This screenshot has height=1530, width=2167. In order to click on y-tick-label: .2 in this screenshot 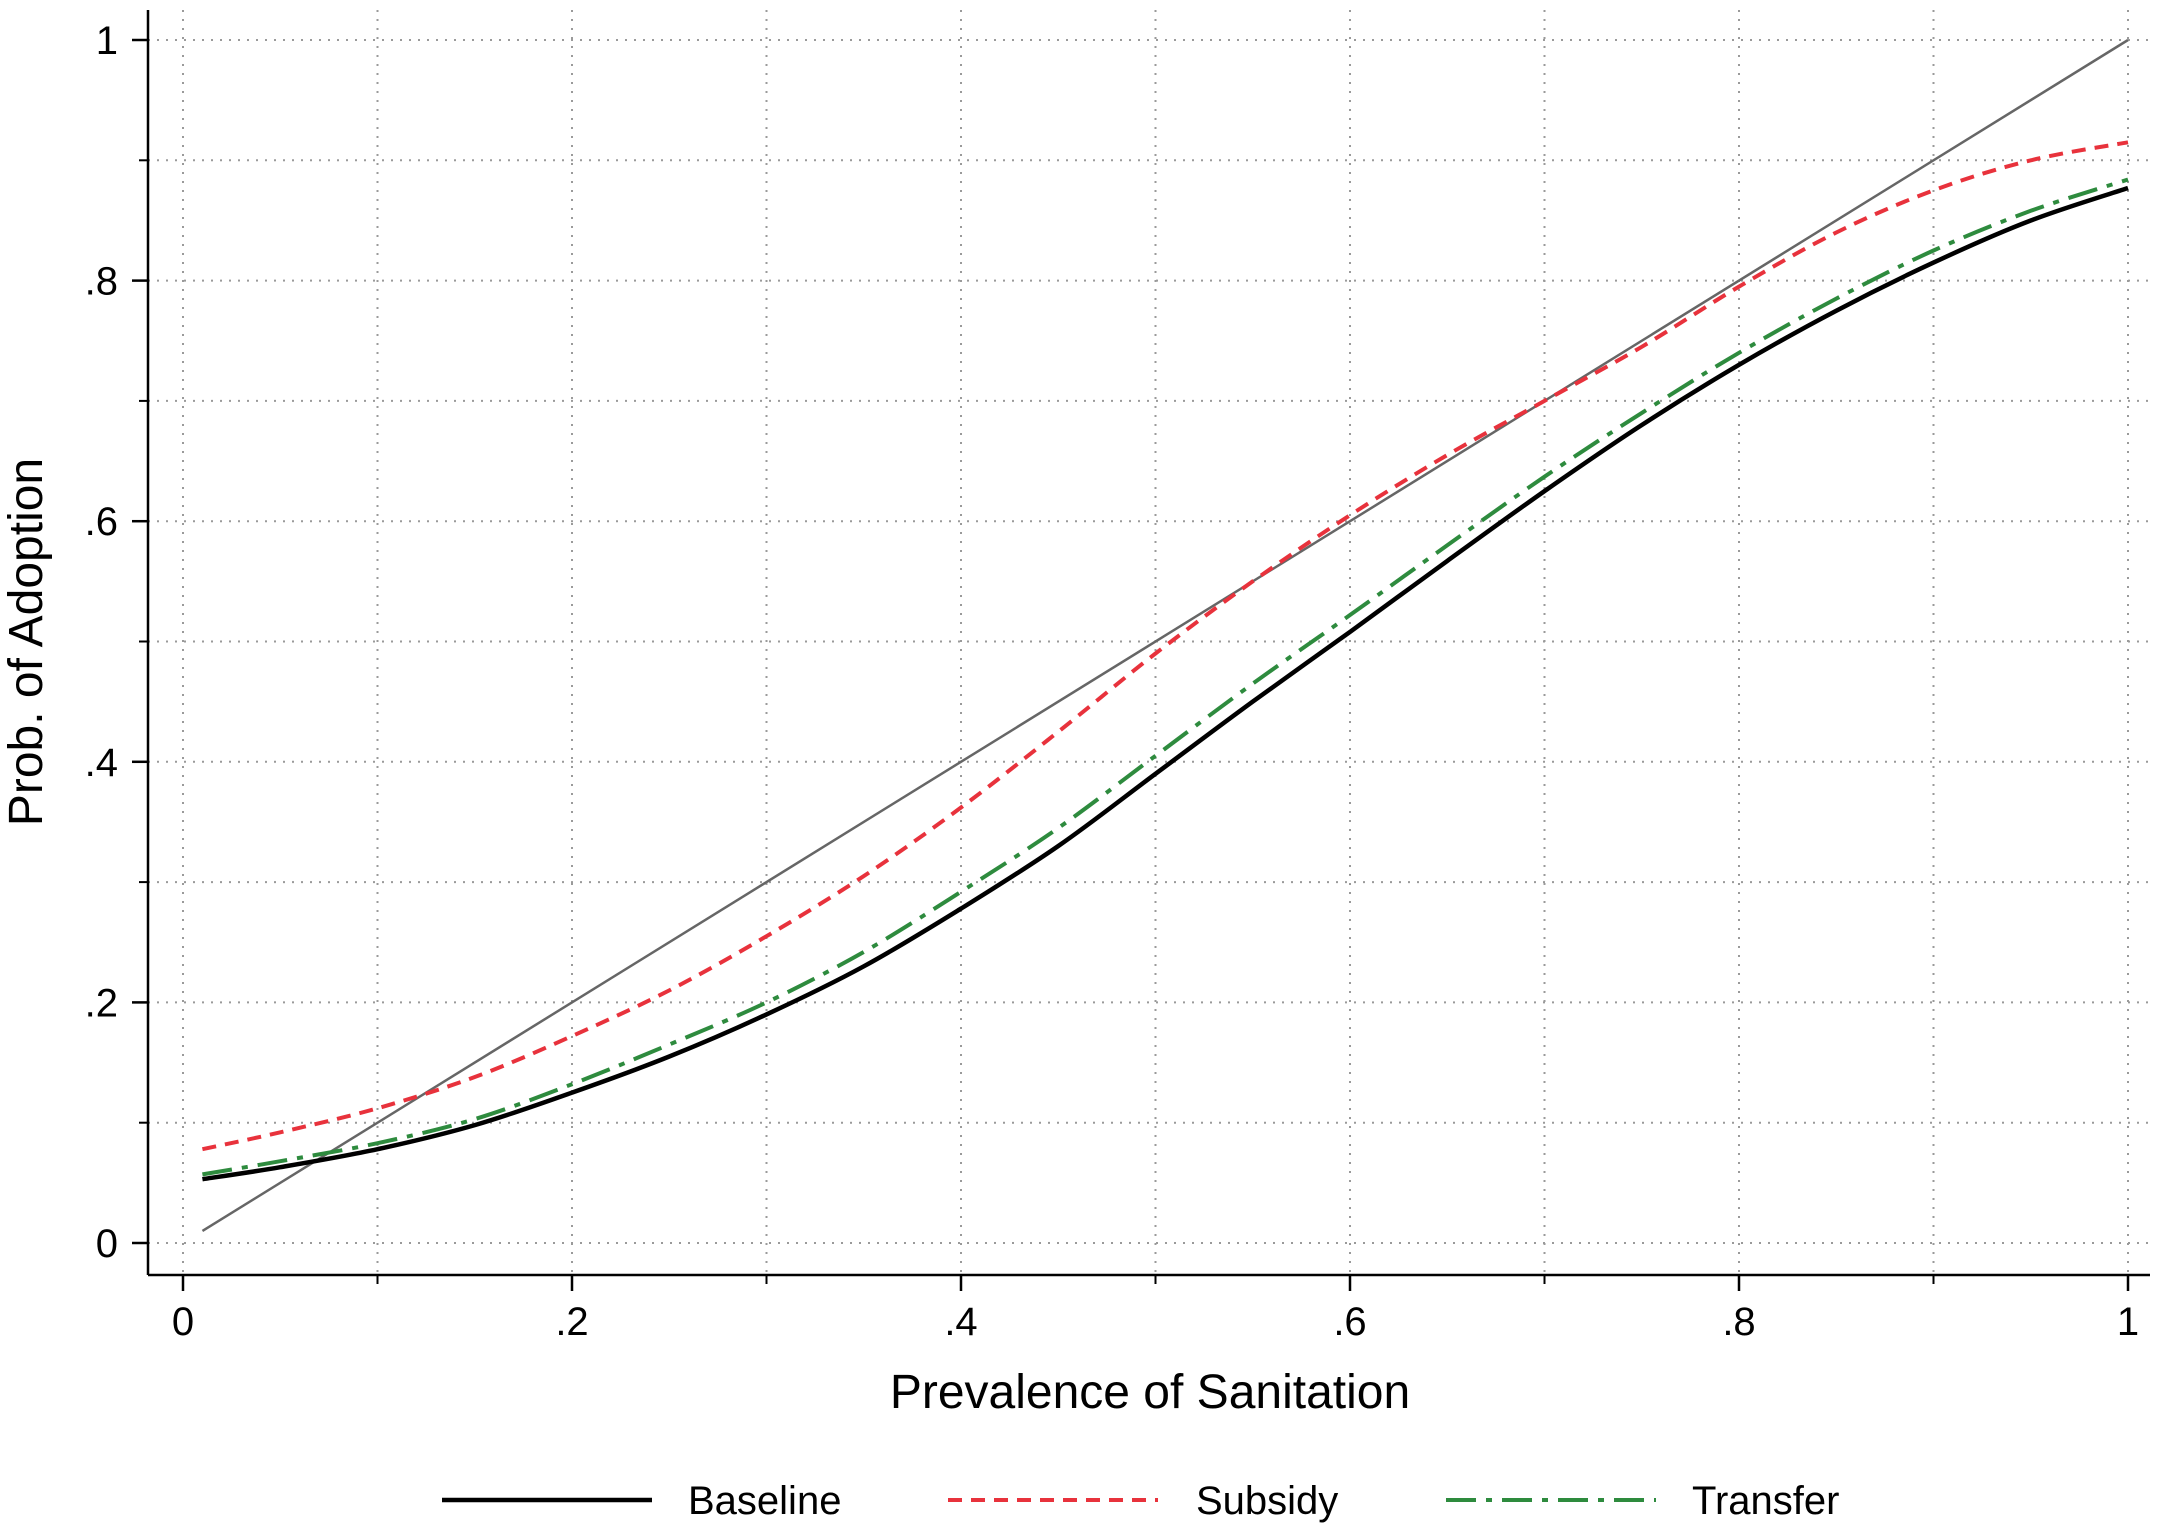, I will do `click(101, 1003)`.